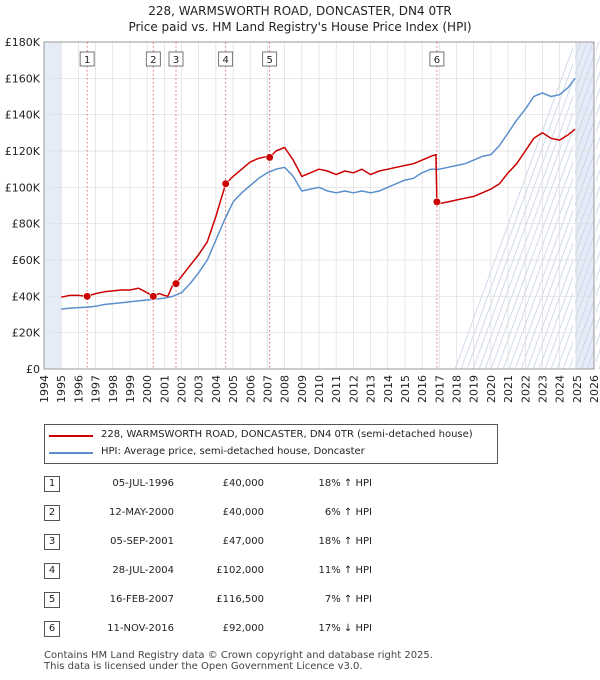 Image resolution: width=600 pixels, height=680 pixels. Describe the element at coordinates (457, 389) in the screenshot. I see `x-tick-label: 2018` at that location.